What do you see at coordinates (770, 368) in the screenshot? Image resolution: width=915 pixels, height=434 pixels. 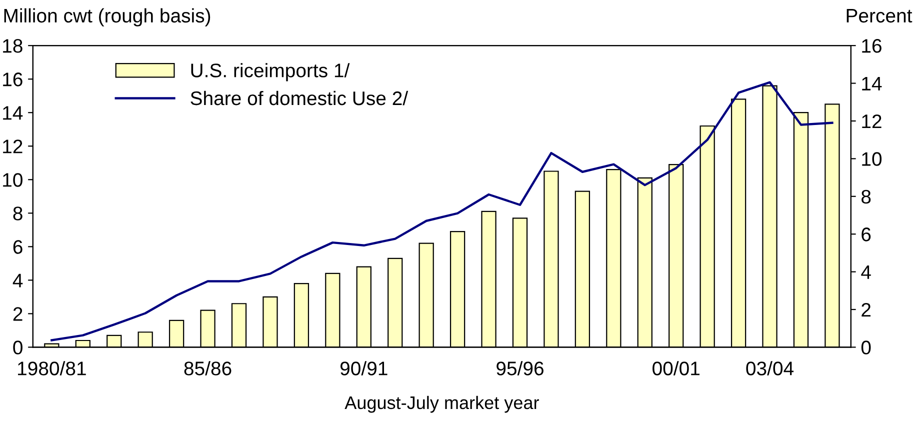 I see `x-tick-label: 03/04` at bounding box center [770, 368].